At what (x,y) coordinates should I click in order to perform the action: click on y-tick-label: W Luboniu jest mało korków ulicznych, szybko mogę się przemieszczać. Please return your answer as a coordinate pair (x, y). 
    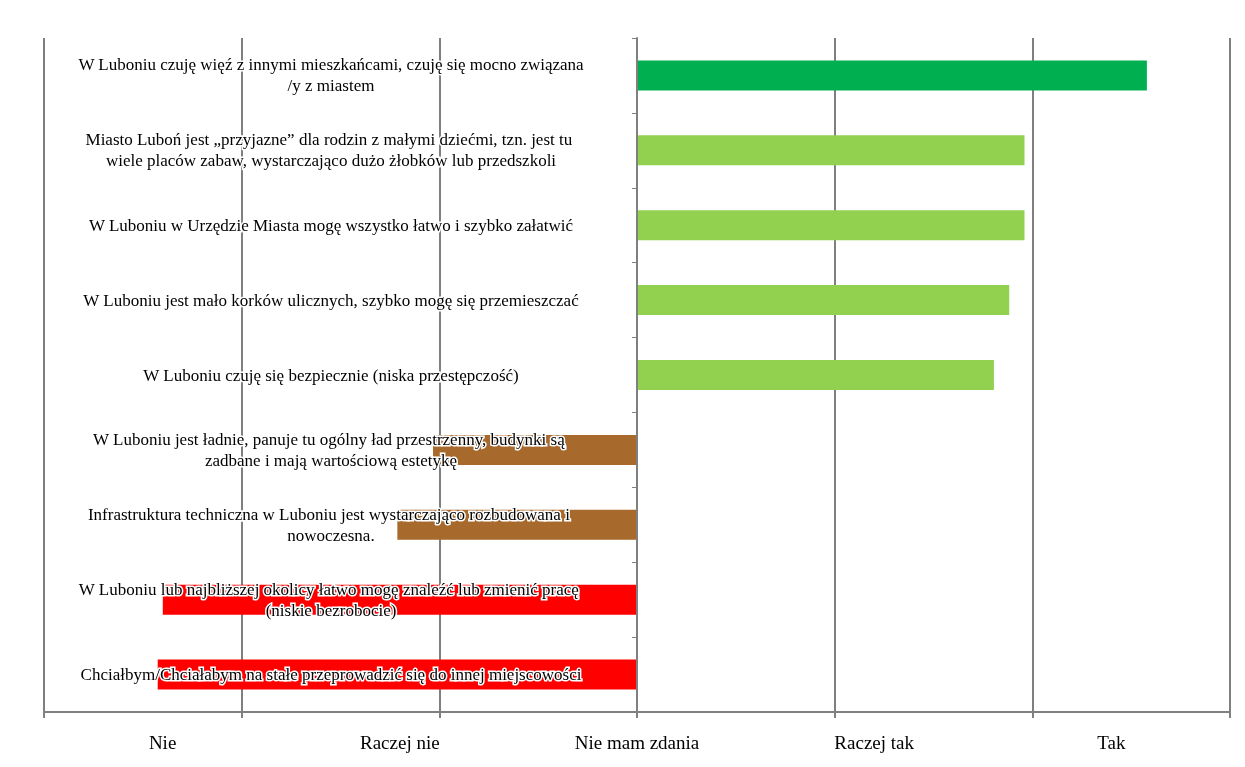
    Looking at the image, I should click on (331, 300).